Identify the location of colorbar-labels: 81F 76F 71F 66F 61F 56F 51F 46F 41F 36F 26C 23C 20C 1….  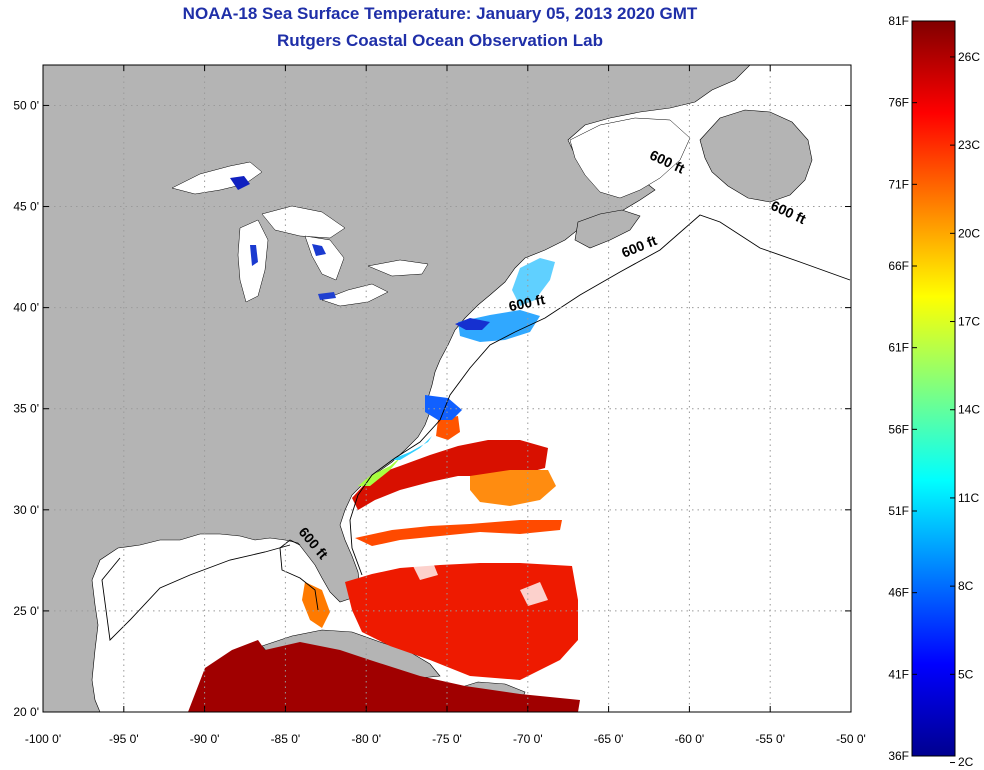
(934, 391).